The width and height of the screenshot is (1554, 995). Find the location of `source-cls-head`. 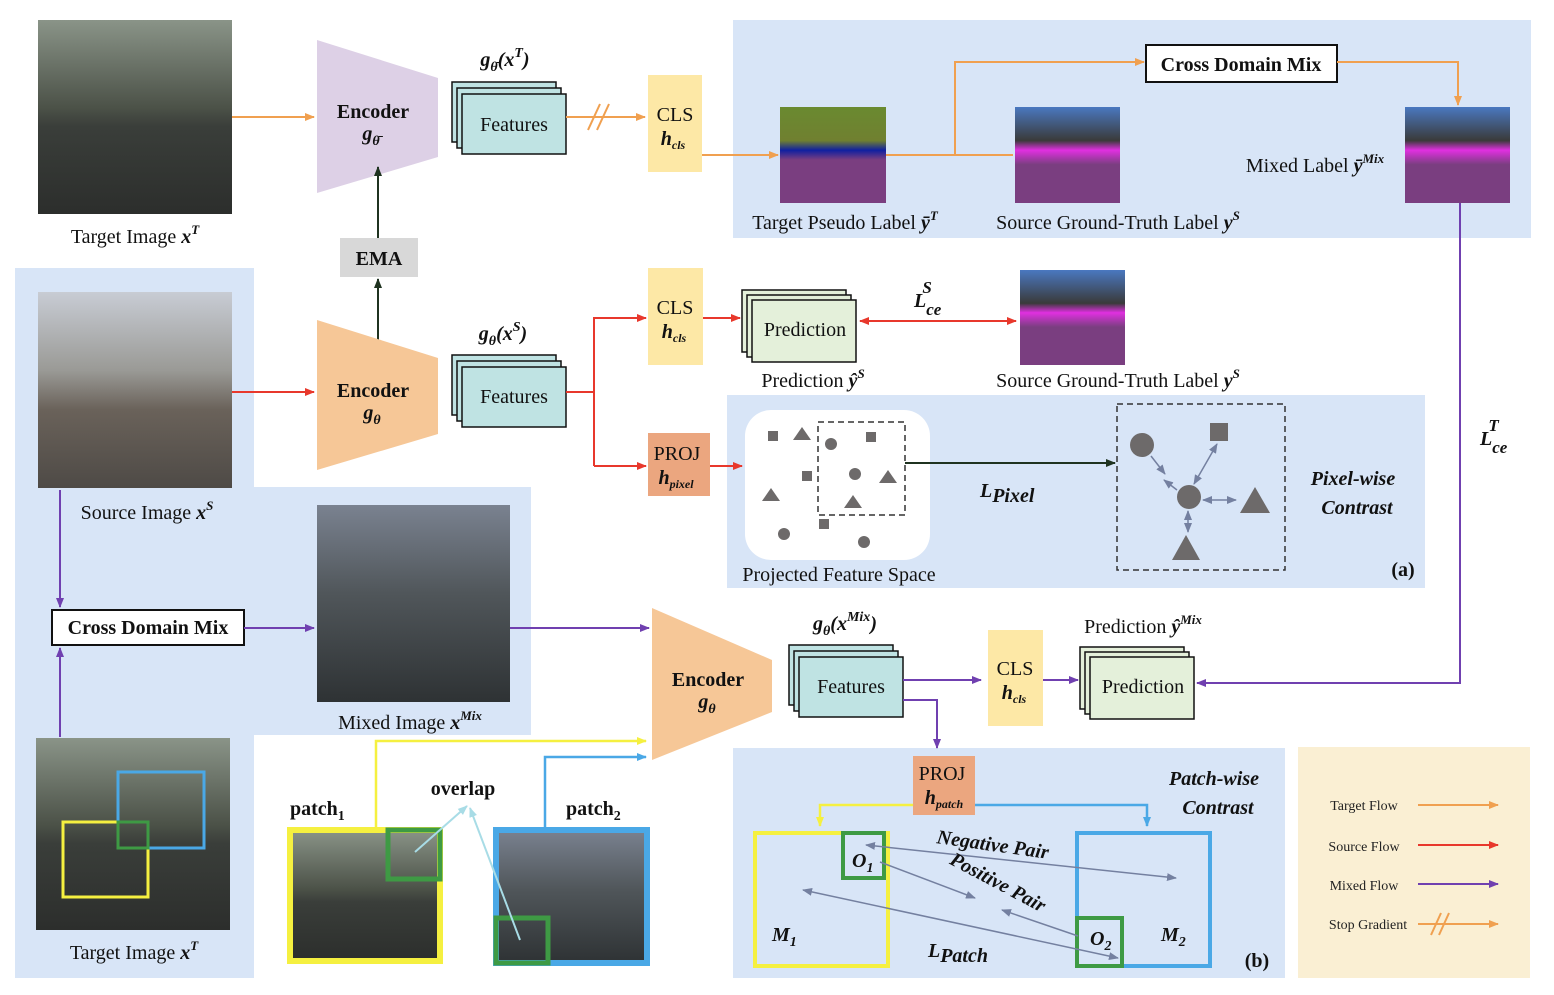

source-cls-head is located at coordinates (675, 316).